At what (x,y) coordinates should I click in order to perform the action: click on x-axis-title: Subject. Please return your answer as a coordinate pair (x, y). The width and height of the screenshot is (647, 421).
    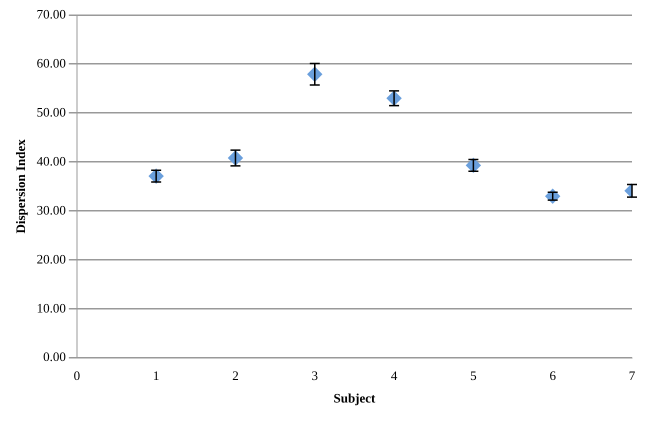
    Looking at the image, I should click on (354, 398).